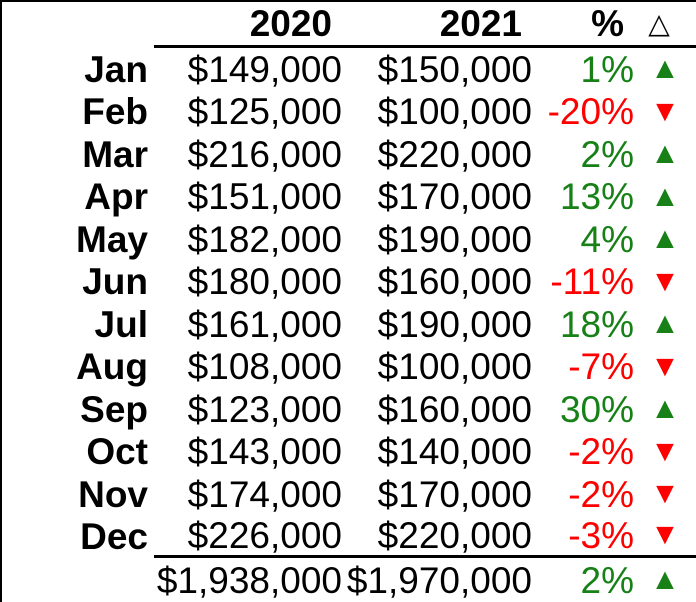 This screenshot has height=602, width=696. I want to click on value-2021: $150,000, so click(454, 69).